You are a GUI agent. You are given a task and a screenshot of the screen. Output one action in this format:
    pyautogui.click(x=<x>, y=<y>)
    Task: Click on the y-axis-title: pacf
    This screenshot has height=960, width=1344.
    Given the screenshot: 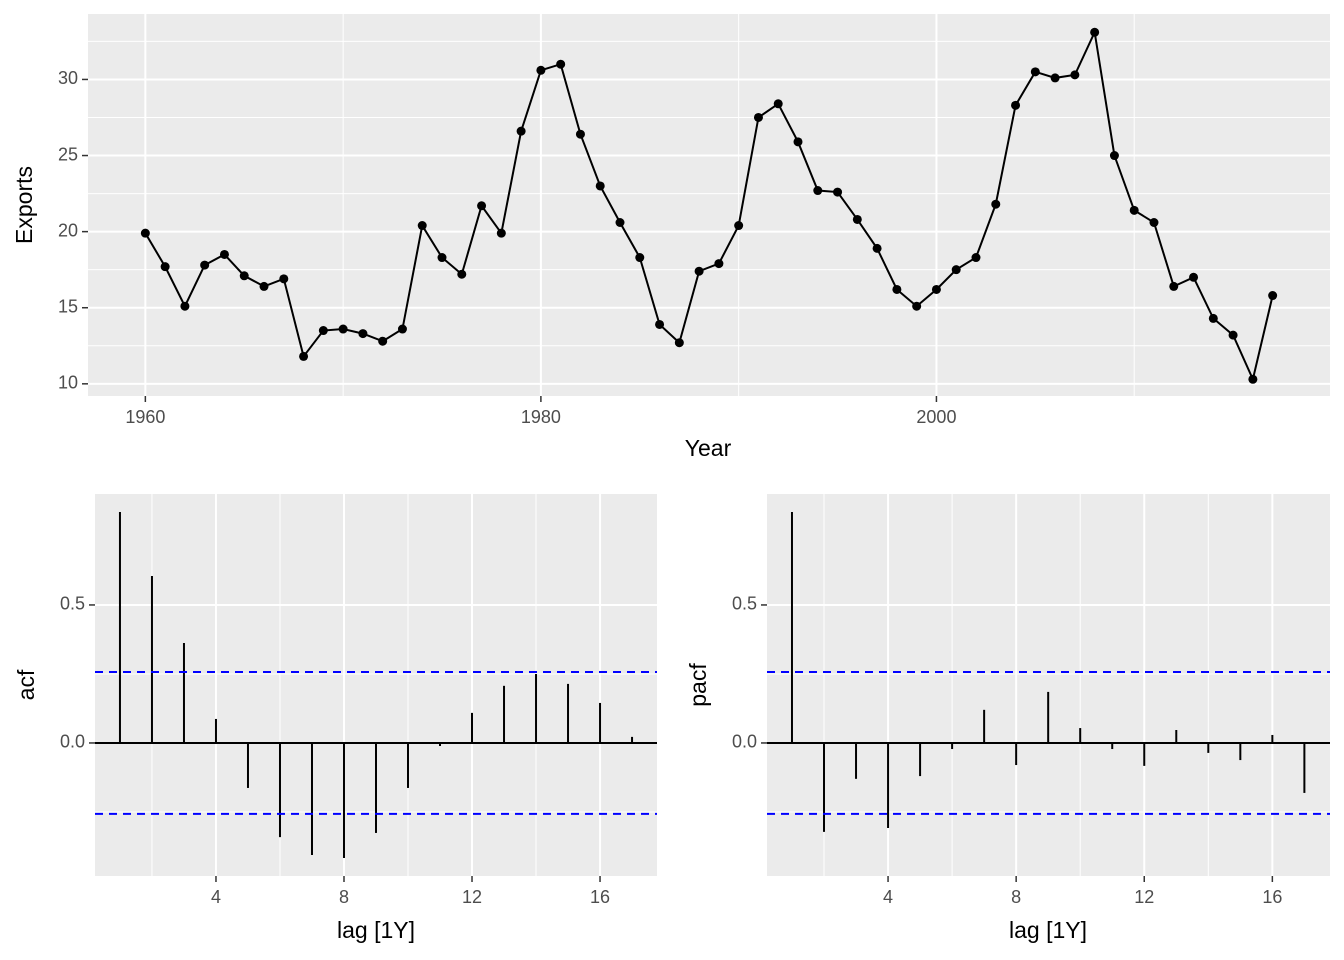 What is the action you would take?
    pyautogui.click(x=698, y=685)
    